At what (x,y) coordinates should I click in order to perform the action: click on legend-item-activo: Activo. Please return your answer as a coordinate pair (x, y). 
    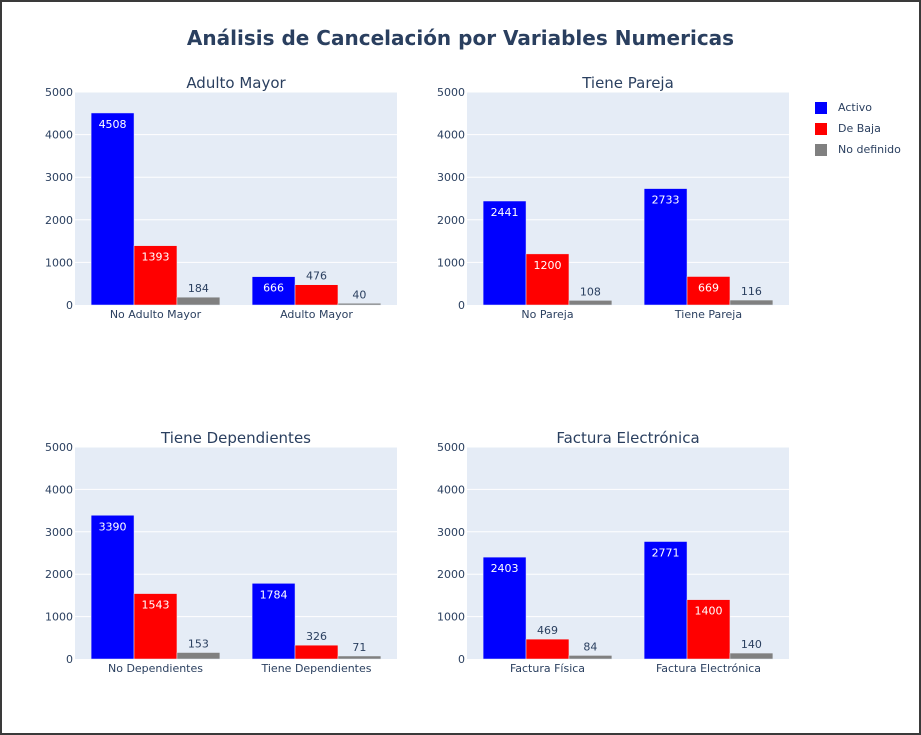
    Looking at the image, I should click on (858, 107).